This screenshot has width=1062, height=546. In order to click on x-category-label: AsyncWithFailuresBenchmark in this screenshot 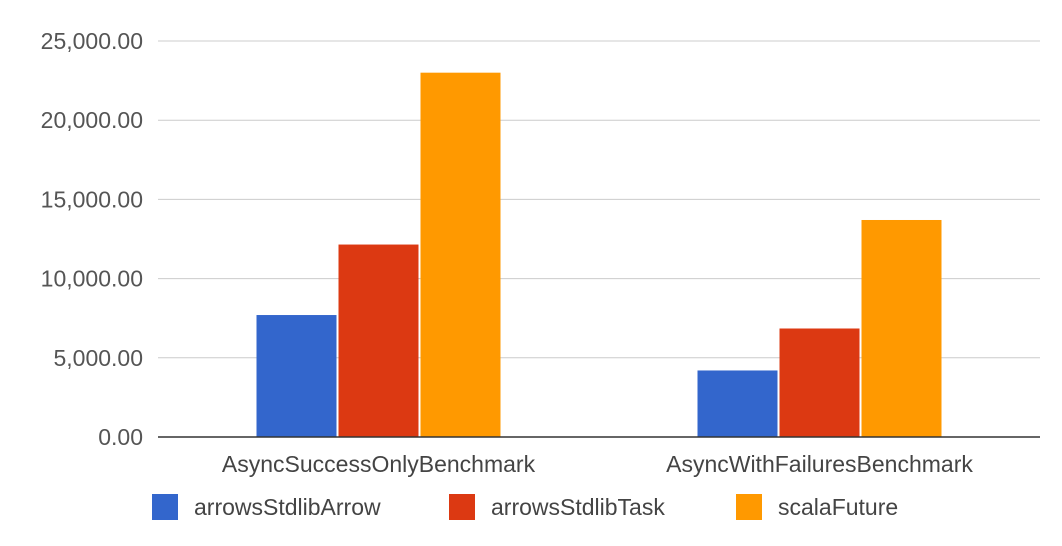, I will do `click(819, 464)`.